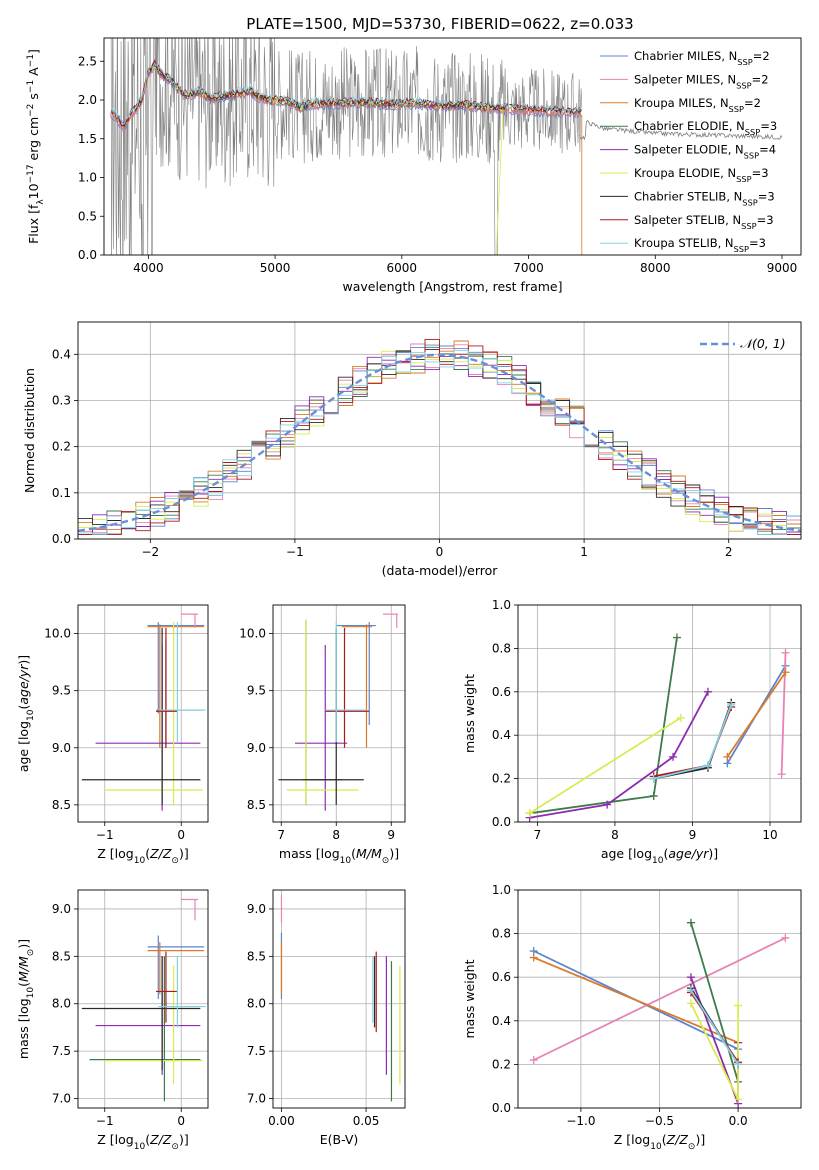 The height and width of the screenshot is (1170, 819). What do you see at coordinates (705, 152) in the screenshot?
I see `legend-label: Salpeter ELODIE, NSSP=4` at bounding box center [705, 152].